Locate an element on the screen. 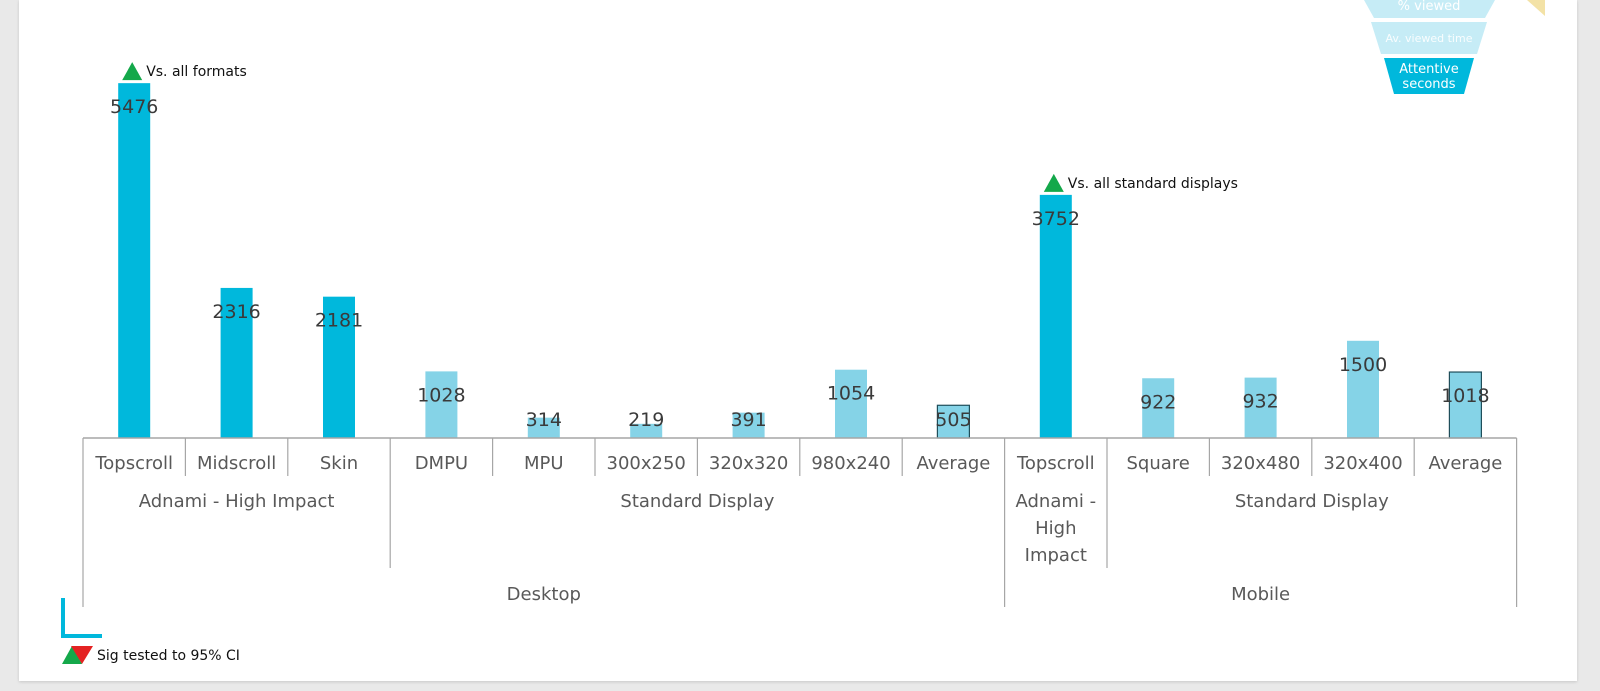 This screenshot has height=691, width=1600. category-label-11: Square is located at coordinates (1158, 463).